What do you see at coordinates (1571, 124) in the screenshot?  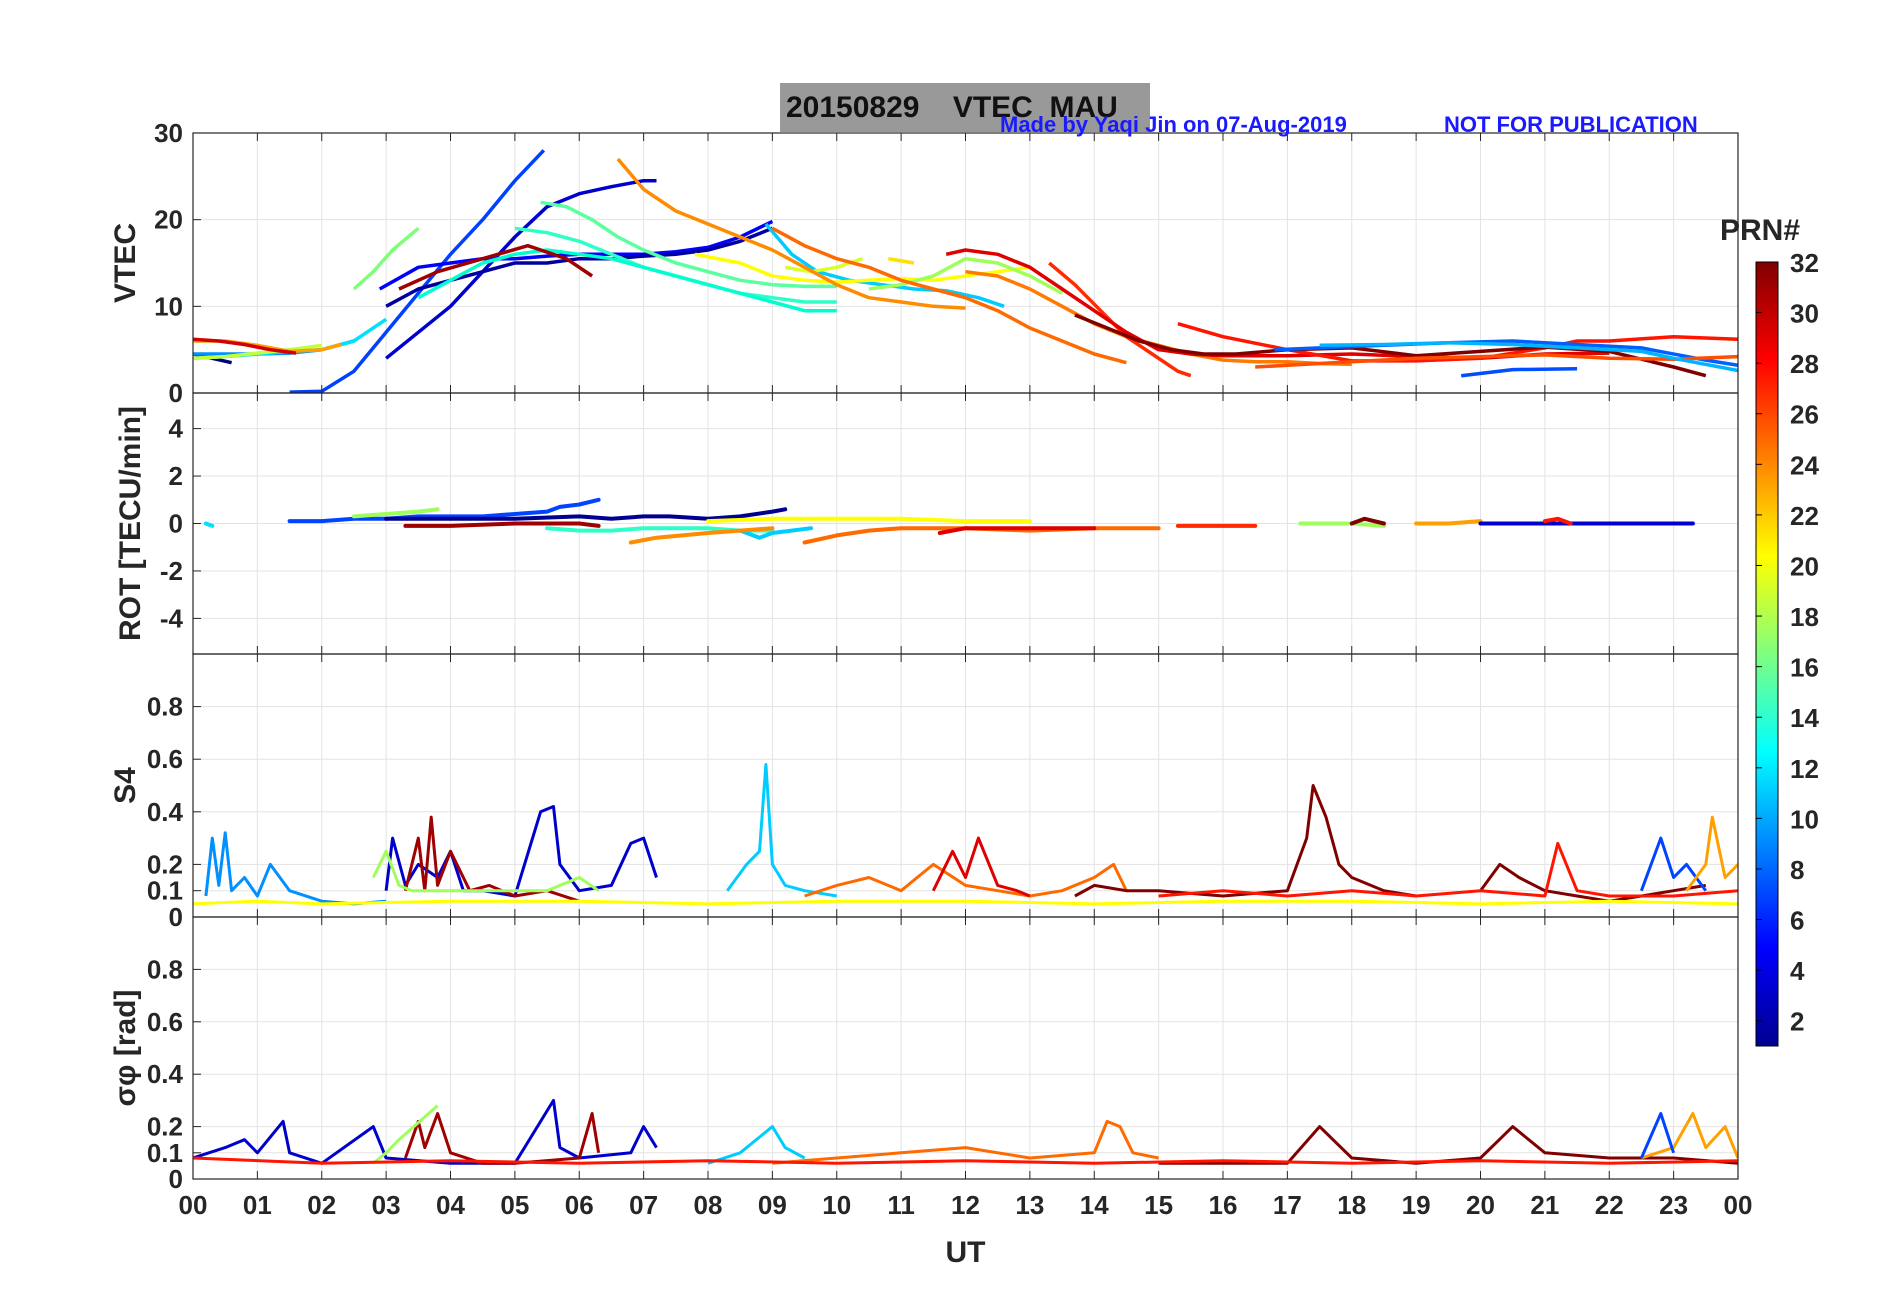 I see `notice-text: NOT FOR PUBLICATION` at bounding box center [1571, 124].